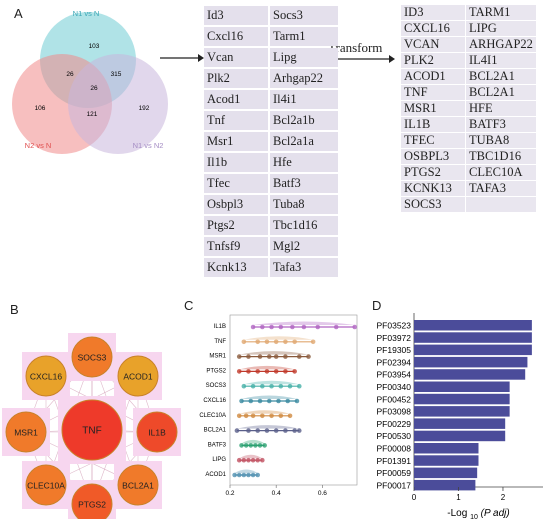  I want to click on gene-cell: Plk2, so click(236, 78).